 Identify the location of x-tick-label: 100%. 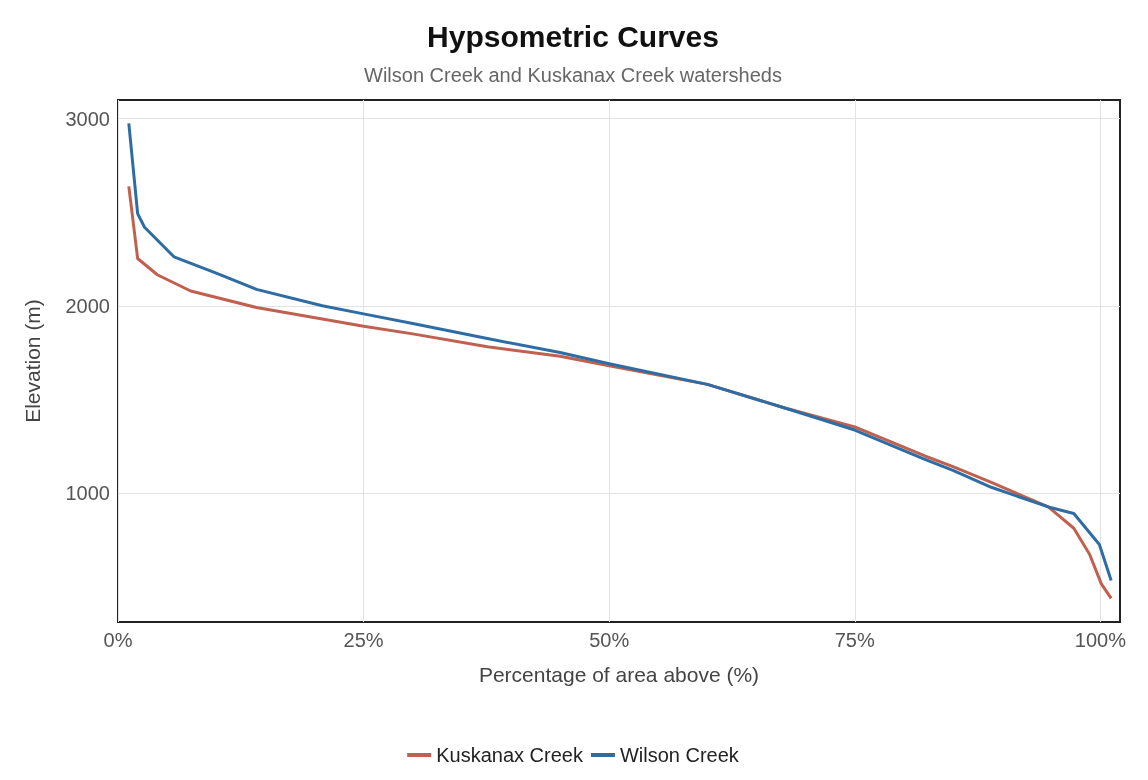
(1100, 640).